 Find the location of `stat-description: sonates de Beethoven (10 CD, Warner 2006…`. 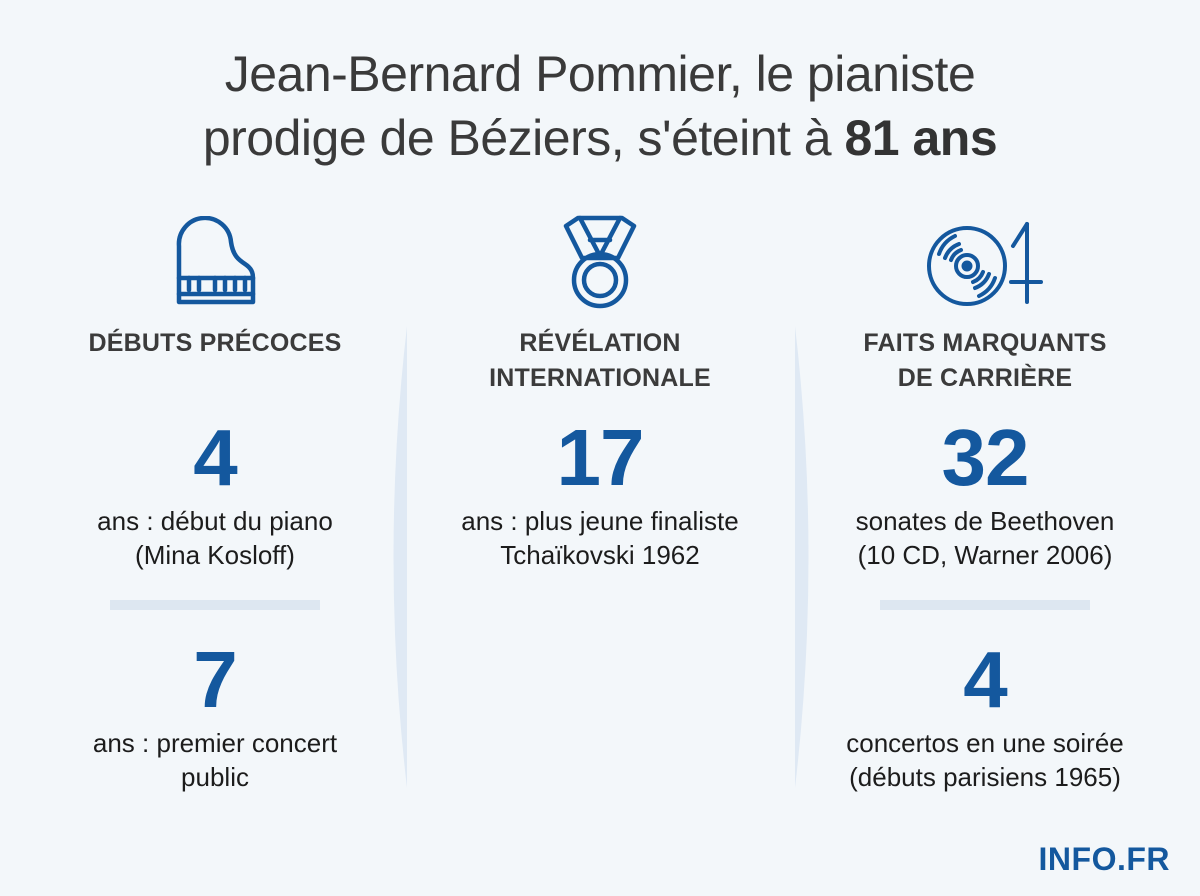

stat-description: sonates de Beethoven (10 CD, Warner 2006… is located at coordinates (985, 538).